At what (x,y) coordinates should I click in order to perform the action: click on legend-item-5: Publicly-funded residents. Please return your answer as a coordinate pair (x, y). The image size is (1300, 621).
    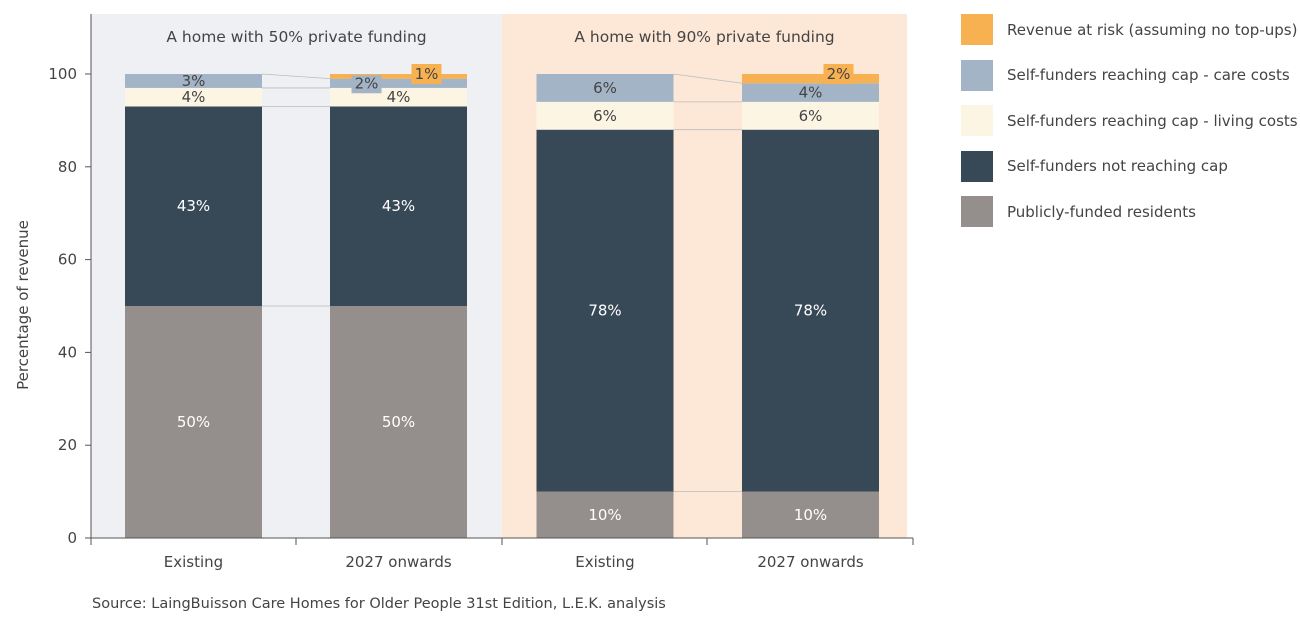
    Looking at the image, I should click on (1129, 211).